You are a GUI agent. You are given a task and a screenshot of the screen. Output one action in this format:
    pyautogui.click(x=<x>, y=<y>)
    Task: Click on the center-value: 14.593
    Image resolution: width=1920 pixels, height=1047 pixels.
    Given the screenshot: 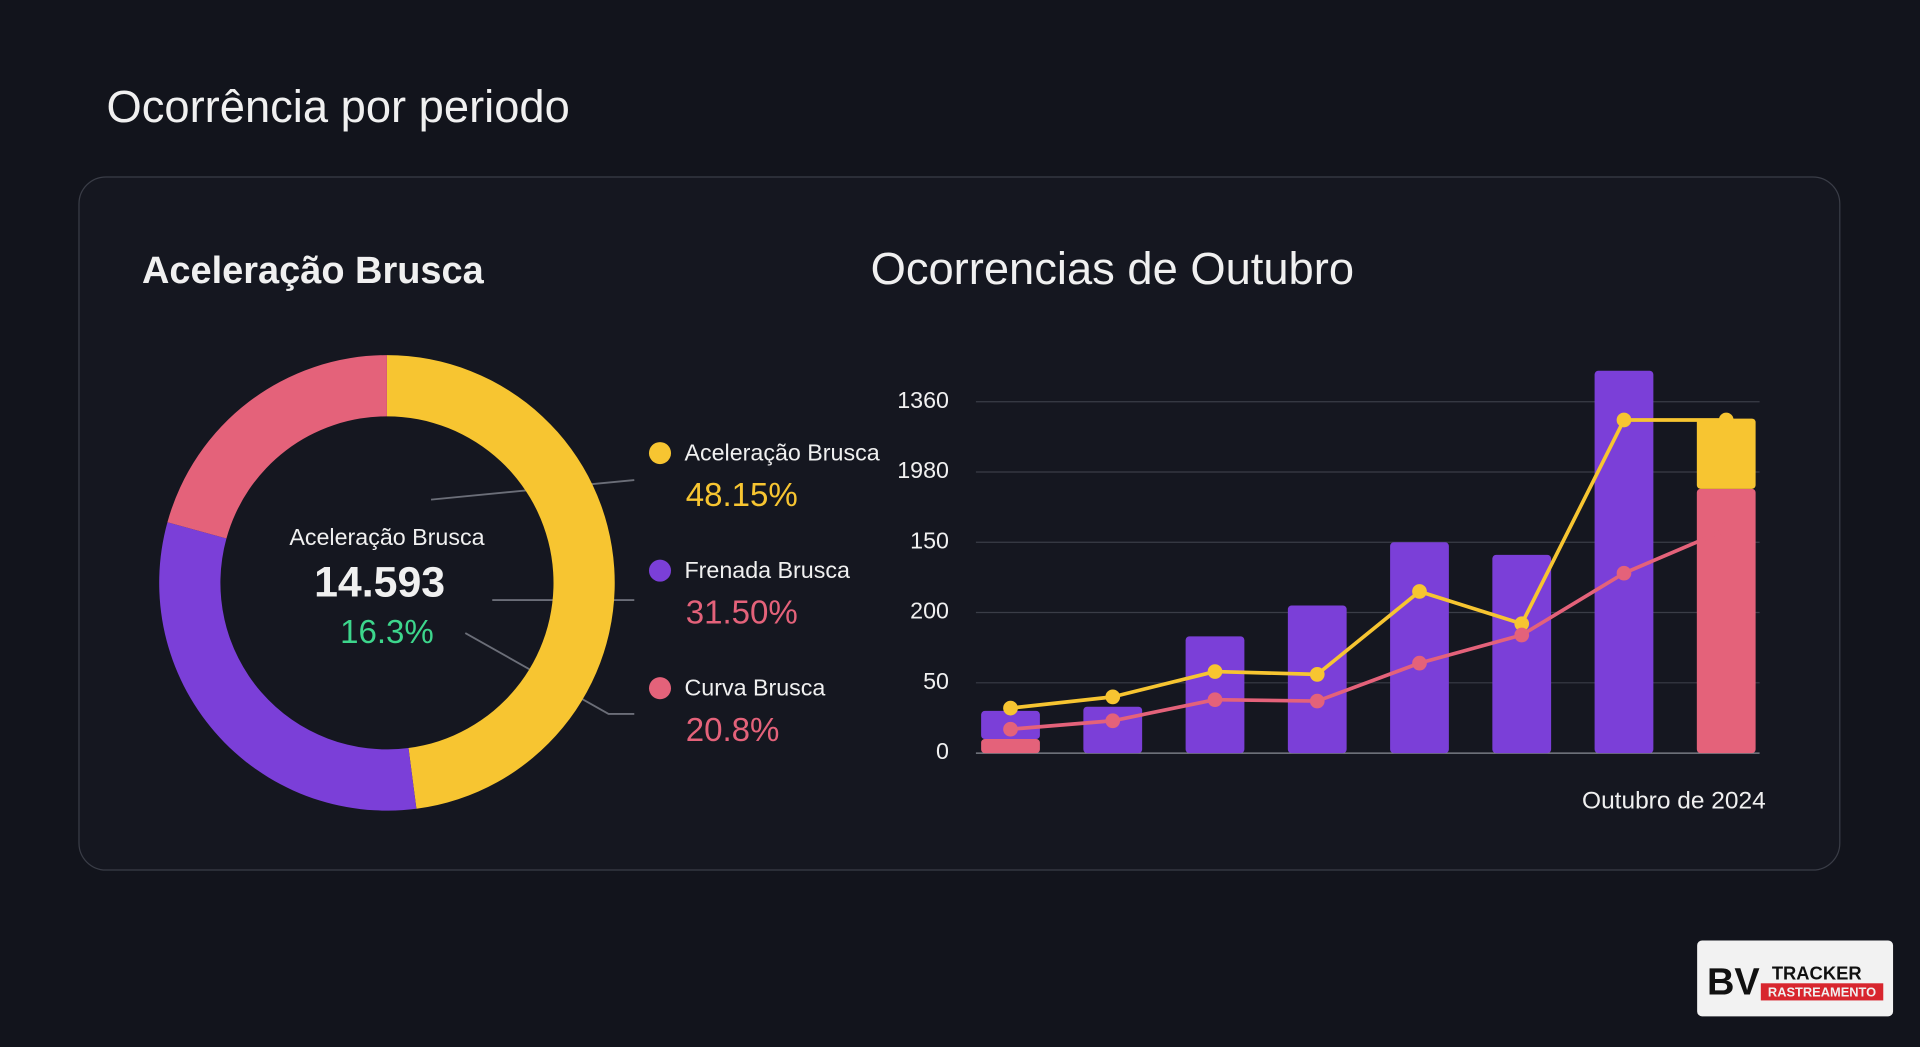 What is the action you would take?
    pyautogui.click(x=379, y=583)
    